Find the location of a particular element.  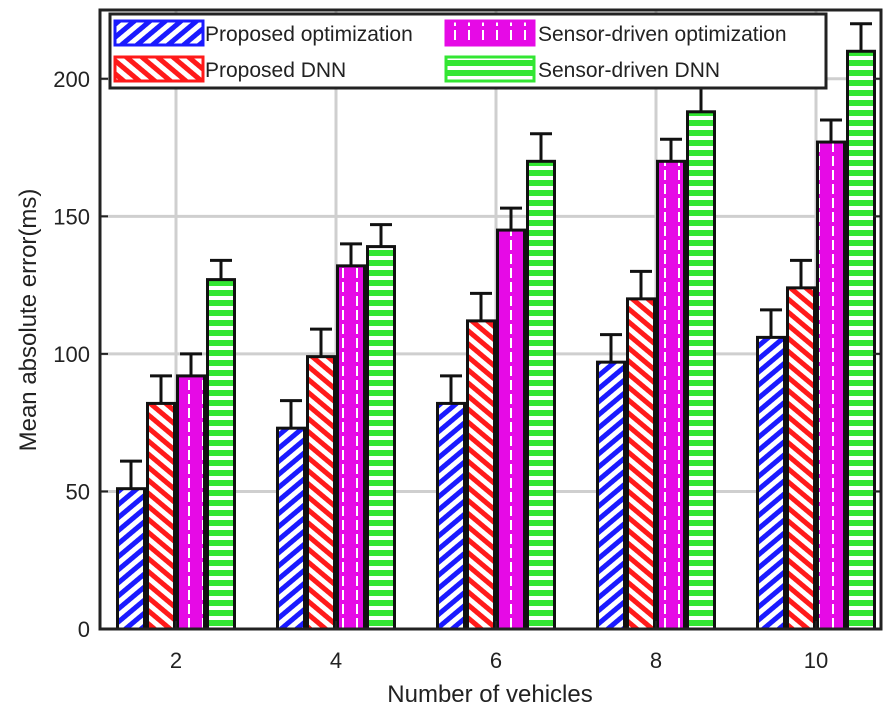

x-axis-label: Number of vehicles is located at coordinates (489, 694).